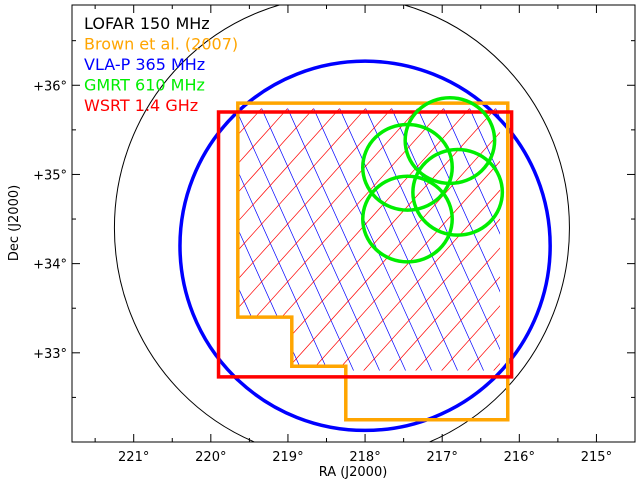 This screenshot has width=637, height=484. Describe the element at coordinates (364, 457) in the screenshot. I see `x-tick-label: 218°` at that location.